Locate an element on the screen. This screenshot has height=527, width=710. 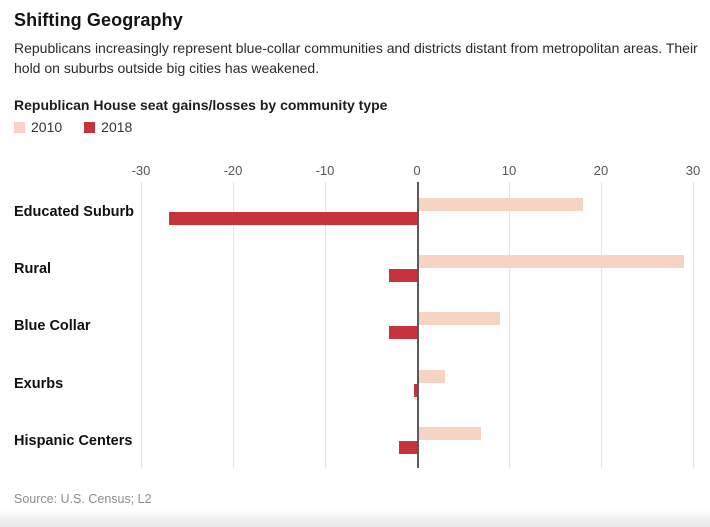
category-label: Exurbs is located at coordinates (39, 383).